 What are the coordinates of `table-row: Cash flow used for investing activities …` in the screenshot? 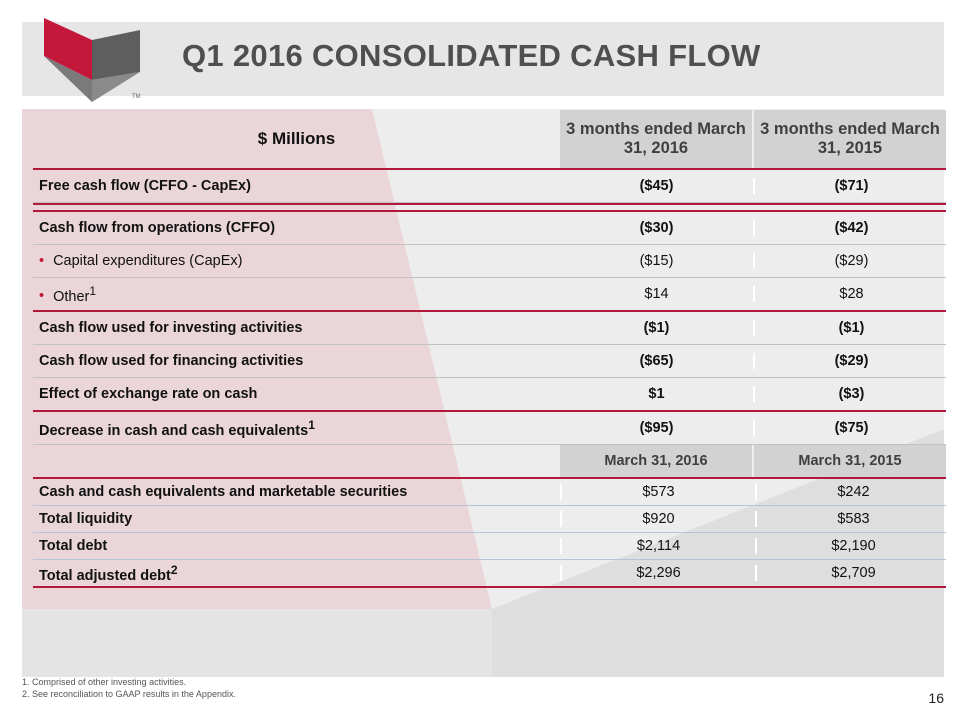 It's located at (489, 328).